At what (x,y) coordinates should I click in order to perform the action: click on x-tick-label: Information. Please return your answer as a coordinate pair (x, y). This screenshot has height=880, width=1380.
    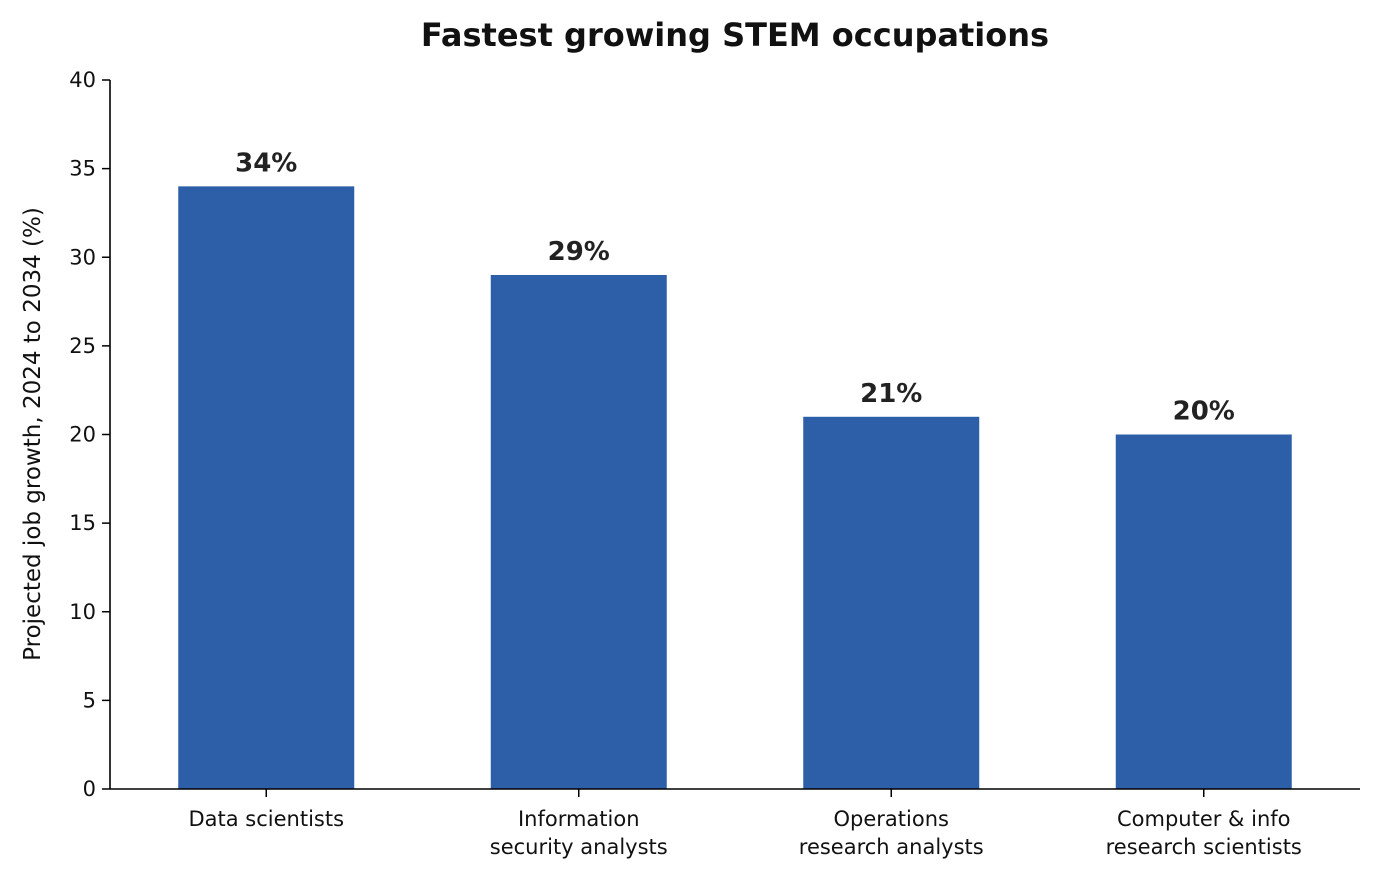
    Looking at the image, I should click on (579, 819).